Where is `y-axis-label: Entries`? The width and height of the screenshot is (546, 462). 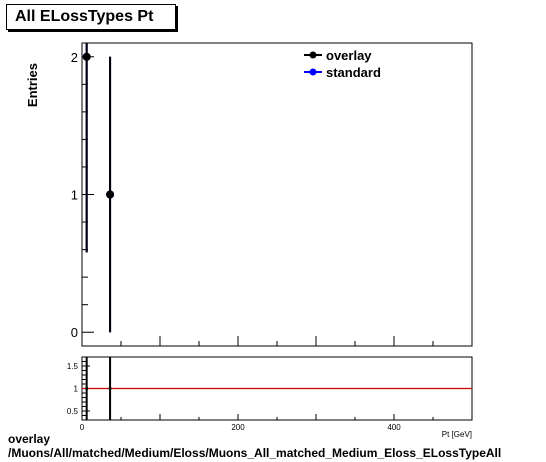 y-axis-label: Entries is located at coordinates (32, 85).